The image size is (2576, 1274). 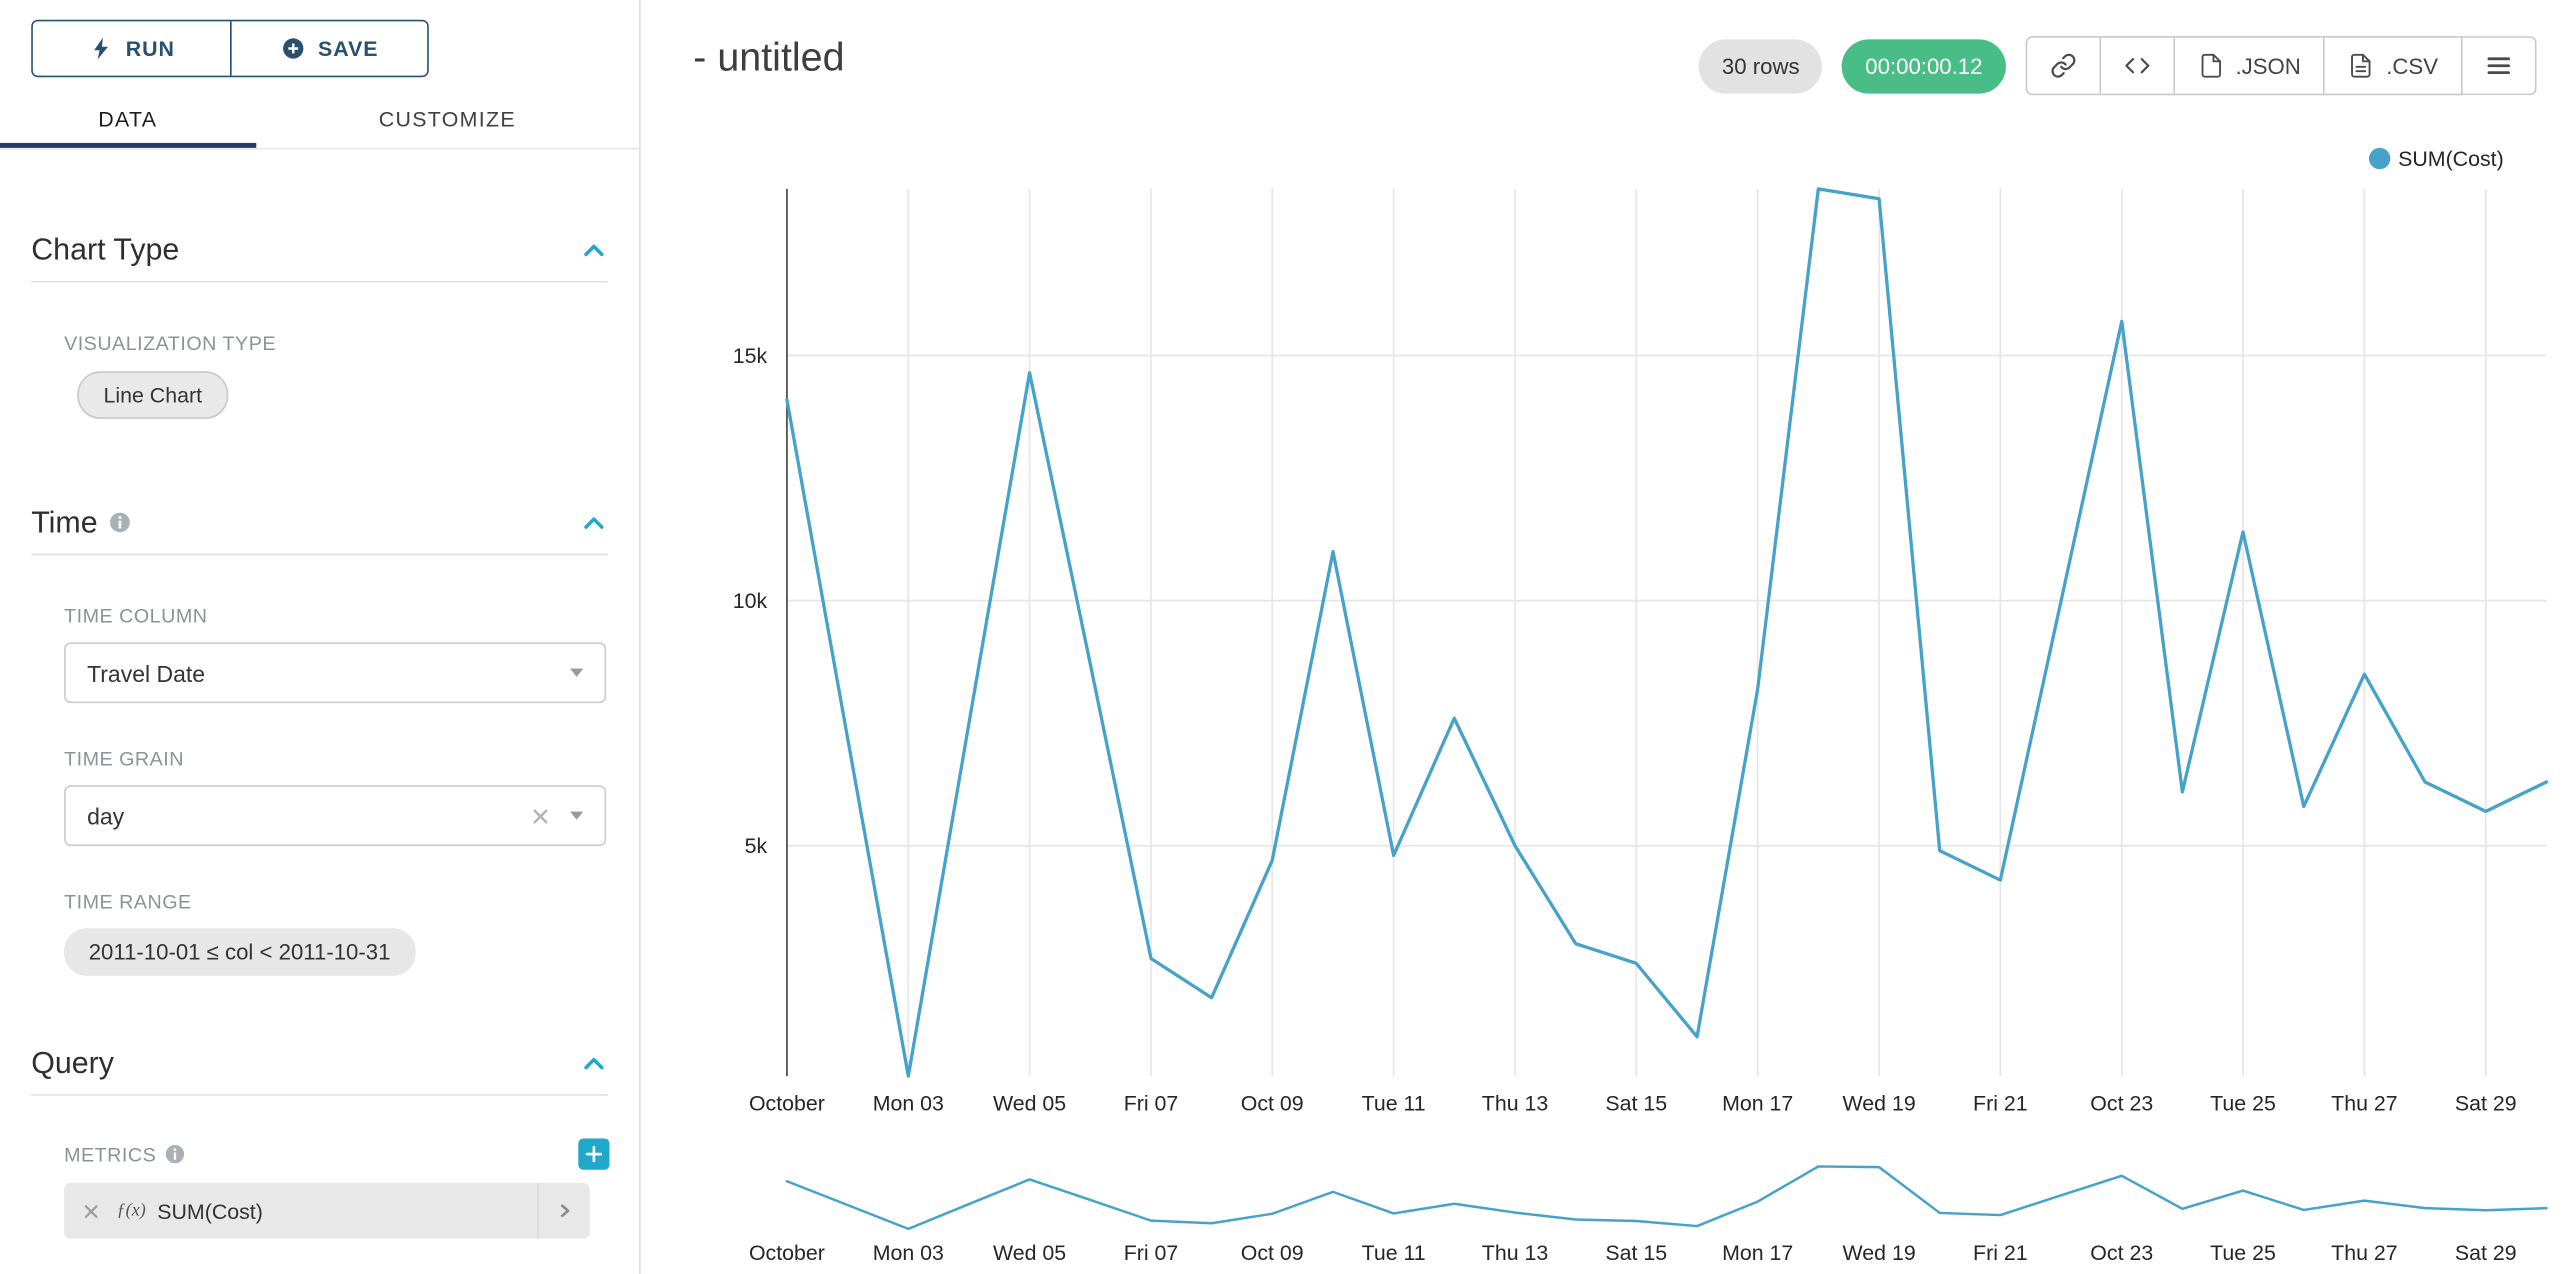 I want to click on time-grain-select: day, so click(x=335, y=816).